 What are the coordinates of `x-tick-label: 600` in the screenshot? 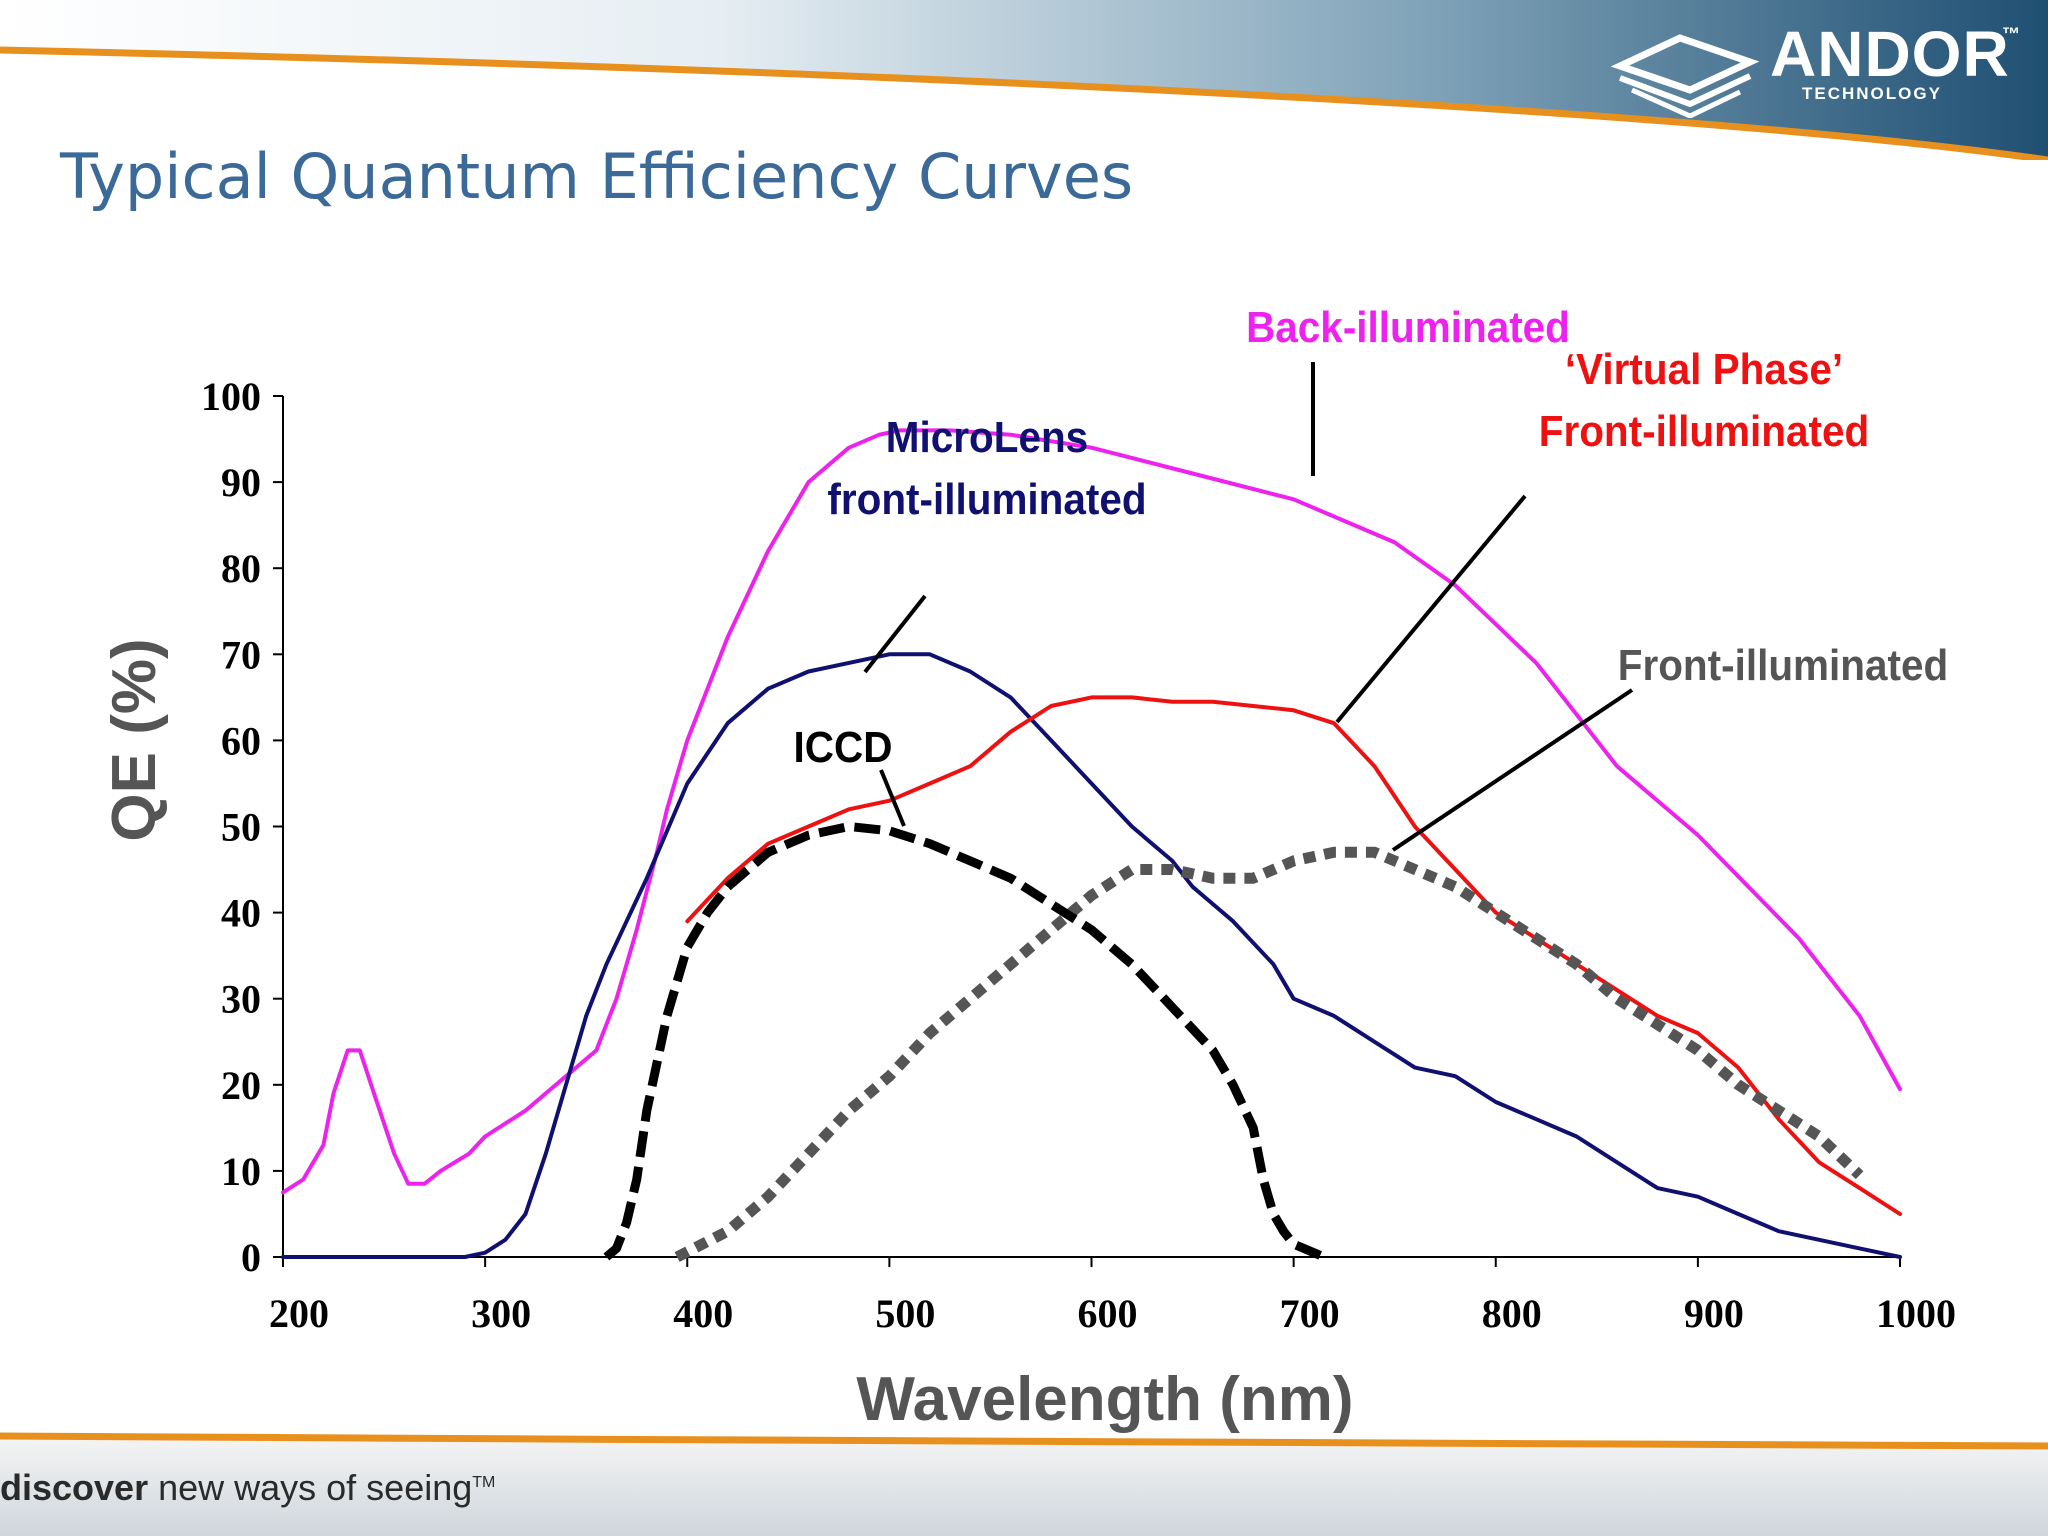 It's located at (1108, 1313).